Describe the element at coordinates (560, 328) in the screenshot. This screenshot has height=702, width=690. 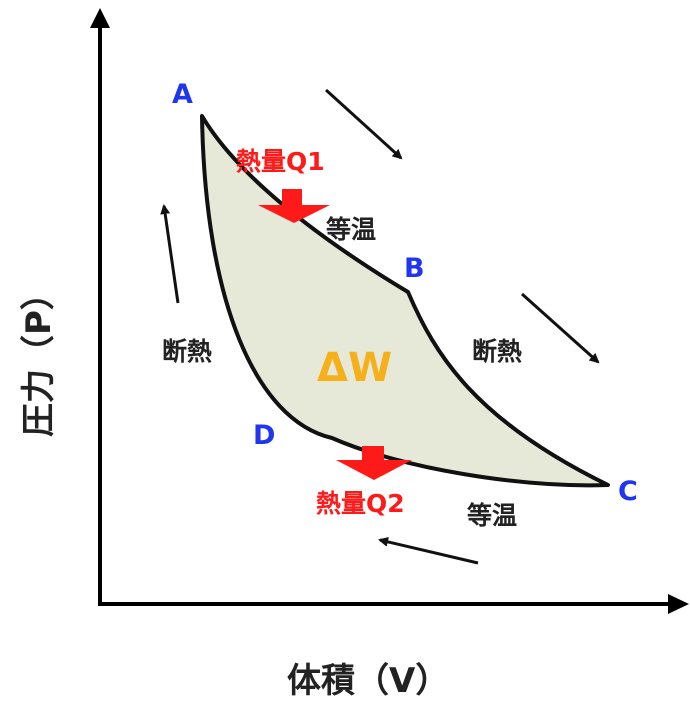
I see `direction-arrow-bc` at that location.